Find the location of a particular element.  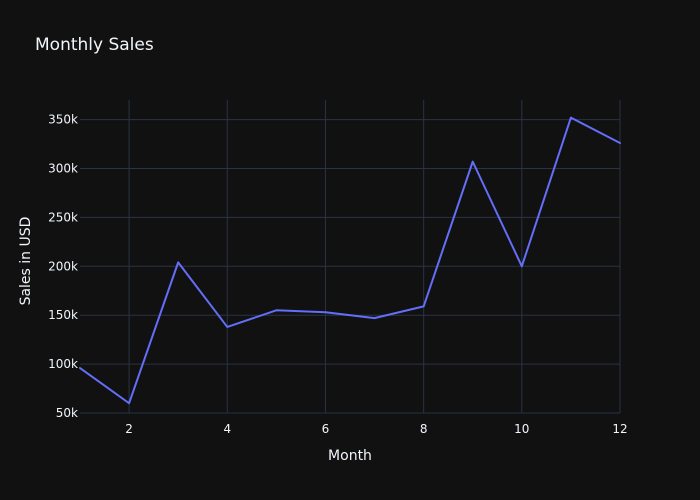

y-tick-label: 200k is located at coordinates (63, 266).